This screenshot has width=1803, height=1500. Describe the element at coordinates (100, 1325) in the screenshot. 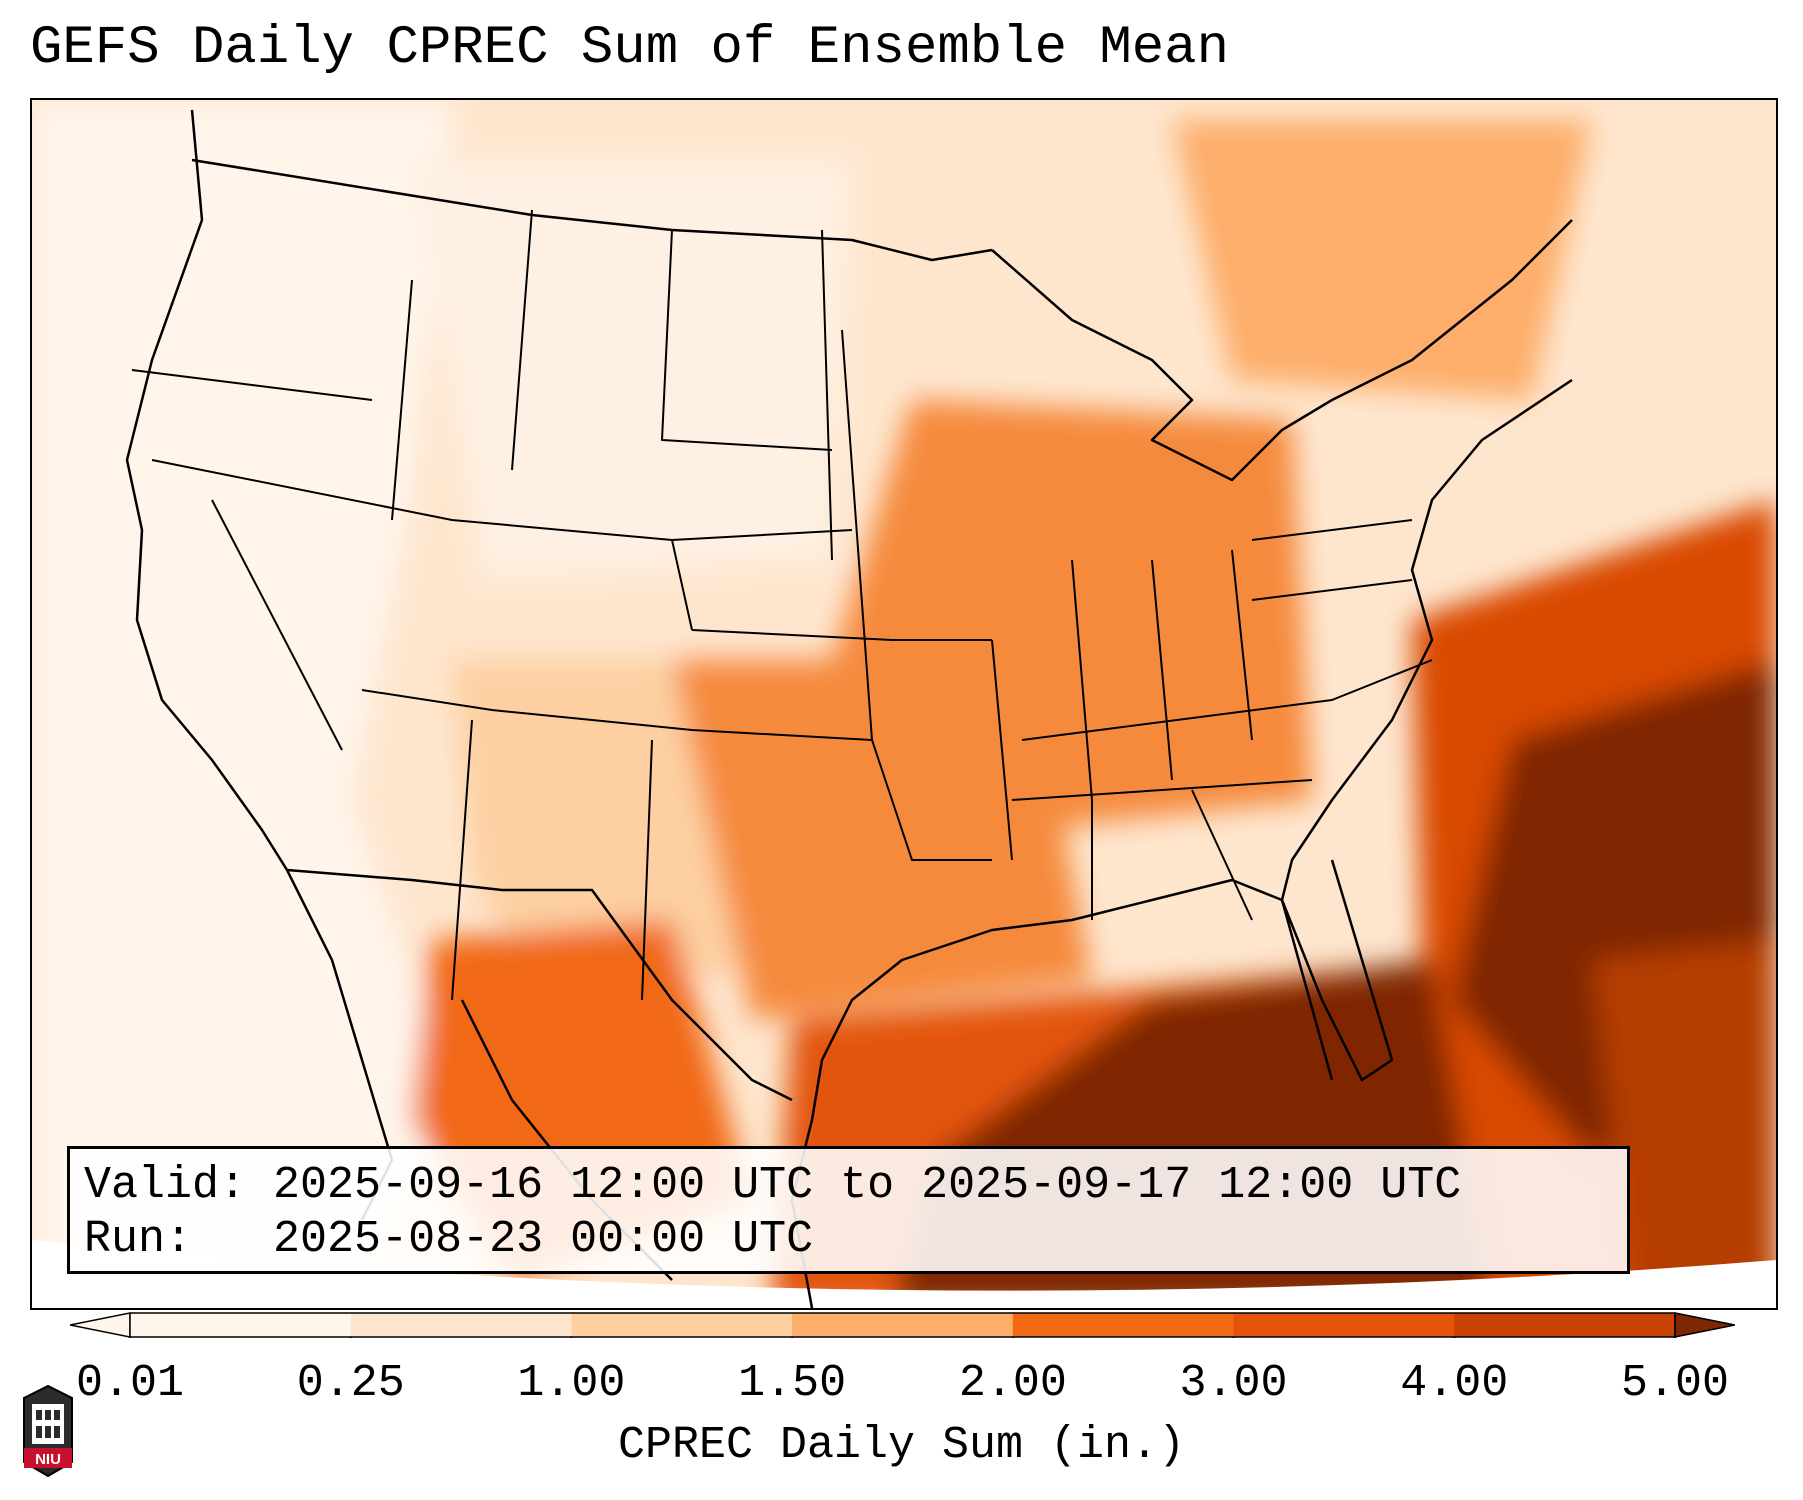

I see `colorbar-extend-low` at that location.